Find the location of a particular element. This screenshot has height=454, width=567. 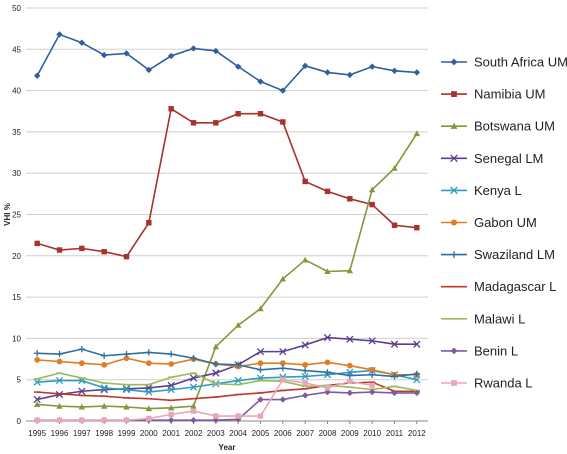

series-swaziland-lm is located at coordinates (227, 362).